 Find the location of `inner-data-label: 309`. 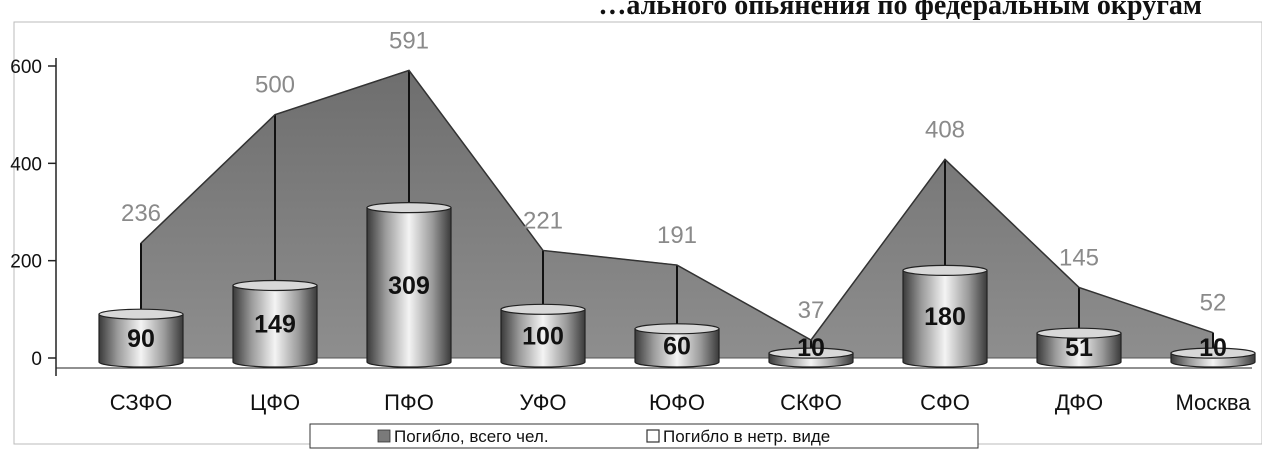

inner-data-label: 309 is located at coordinates (409, 286).